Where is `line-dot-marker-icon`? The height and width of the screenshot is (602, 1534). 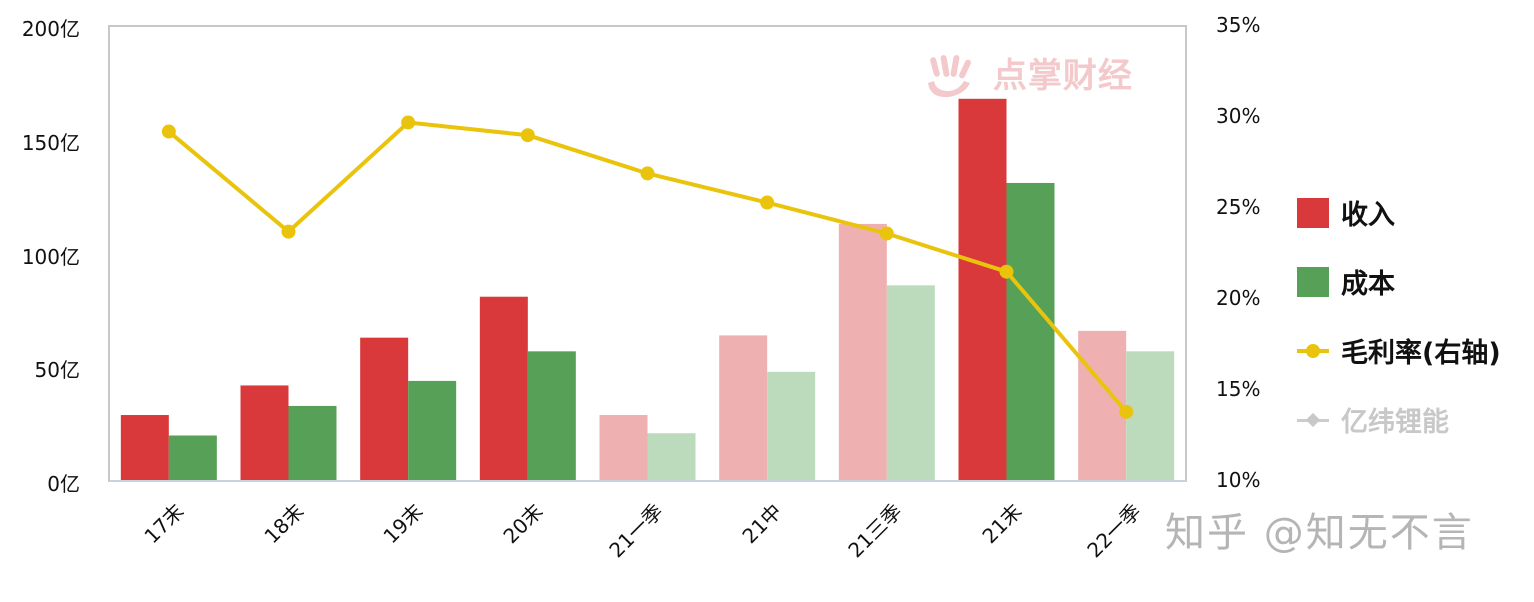
line-dot-marker-icon is located at coordinates (1313, 351).